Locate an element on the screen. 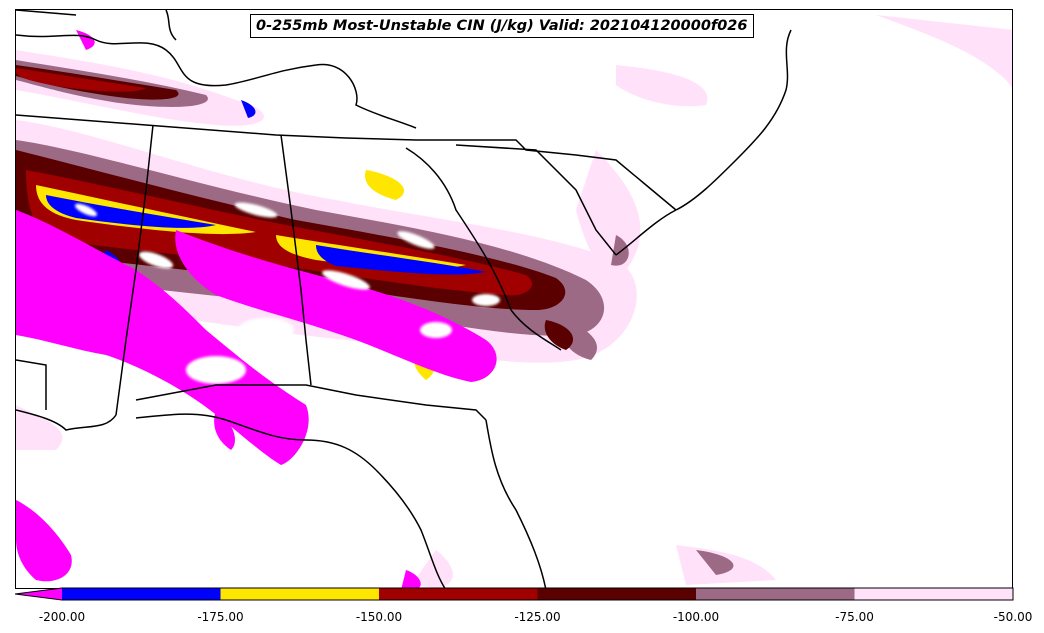  cin-field-gaps is located at coordinates (287, 293).